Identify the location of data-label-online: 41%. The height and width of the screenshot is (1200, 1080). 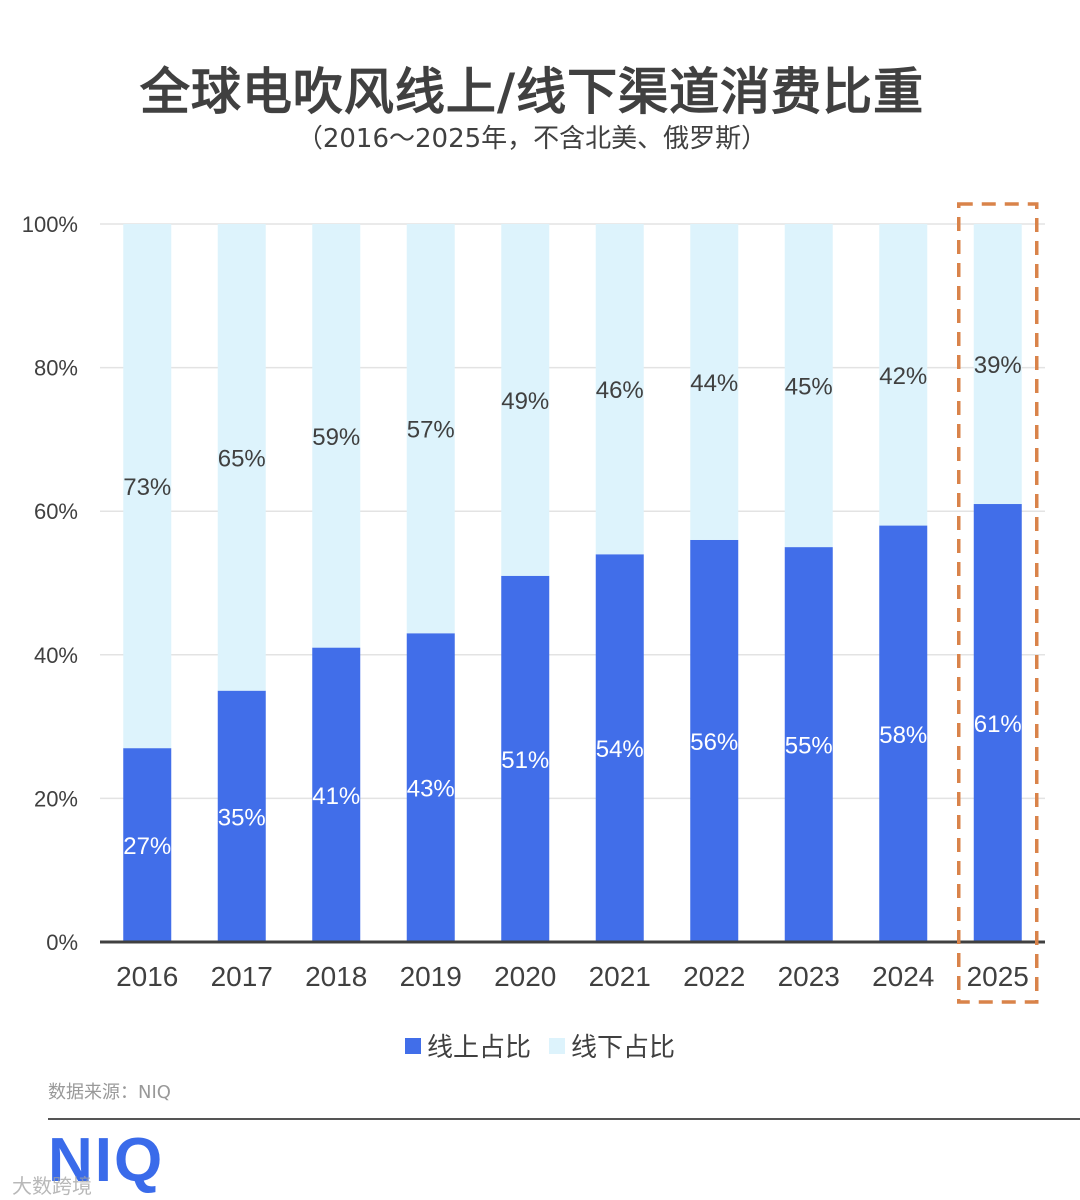
(336, 796).